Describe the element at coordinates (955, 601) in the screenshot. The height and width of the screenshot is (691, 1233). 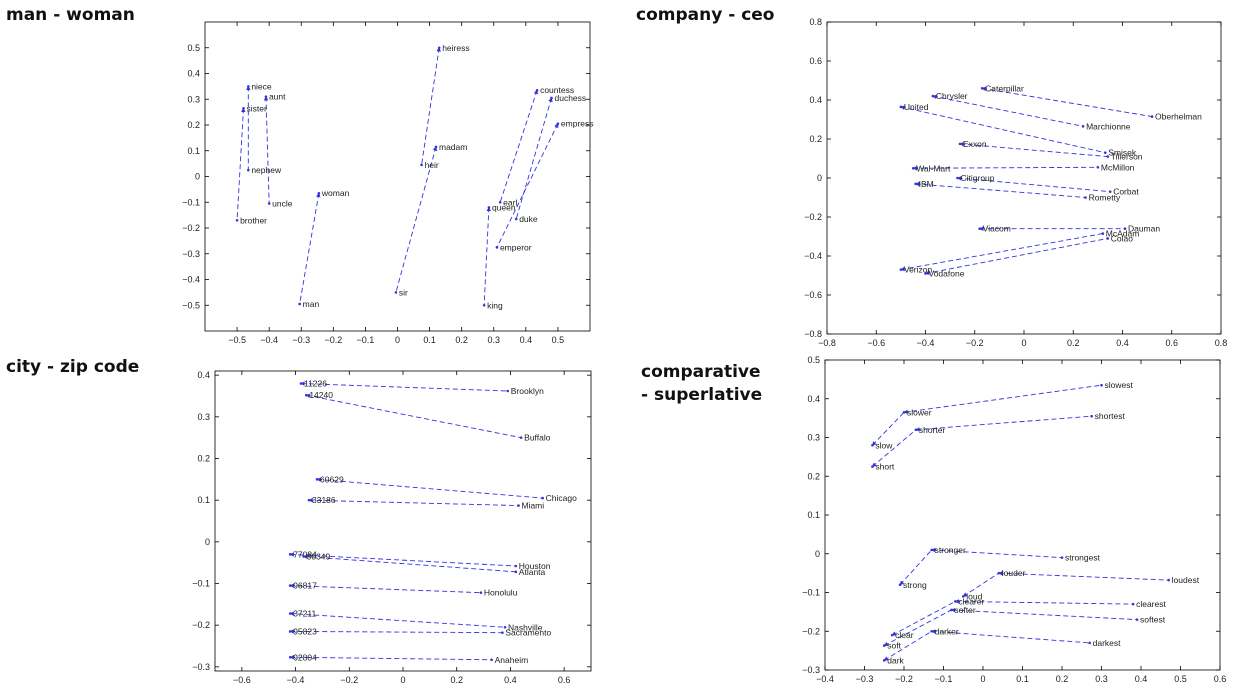
I see `point-clearer` at that location.